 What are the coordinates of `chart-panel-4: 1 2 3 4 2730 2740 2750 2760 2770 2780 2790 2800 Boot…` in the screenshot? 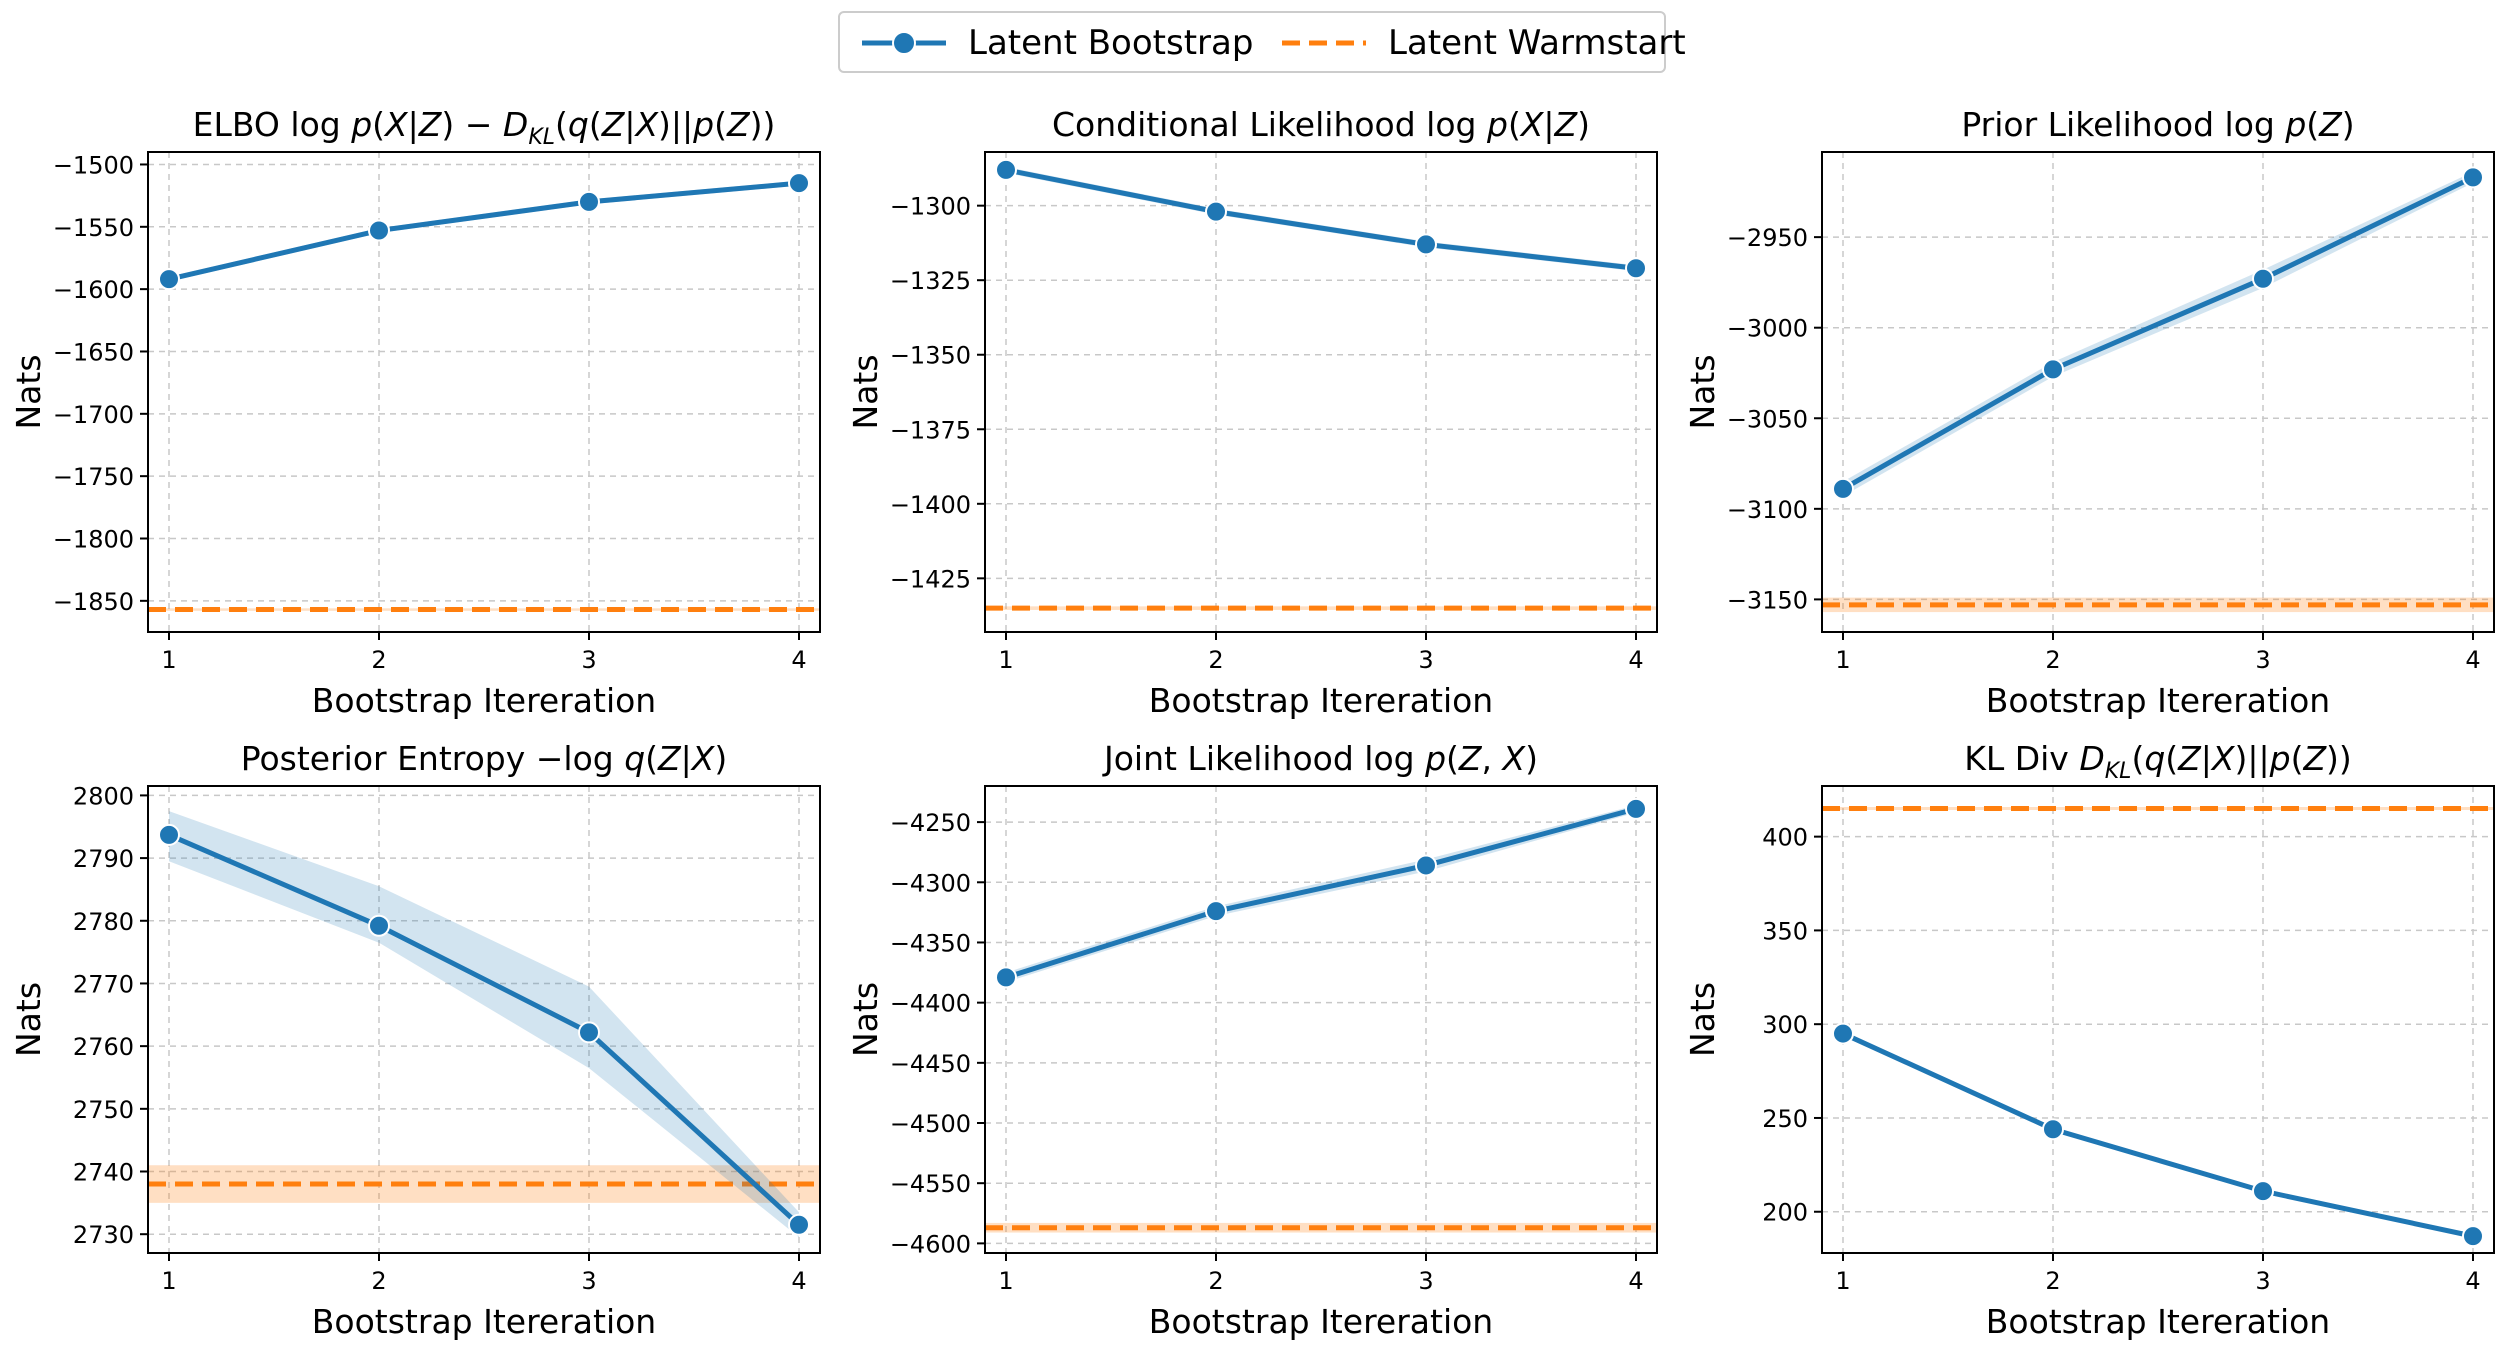 It's located at (415, 1040).